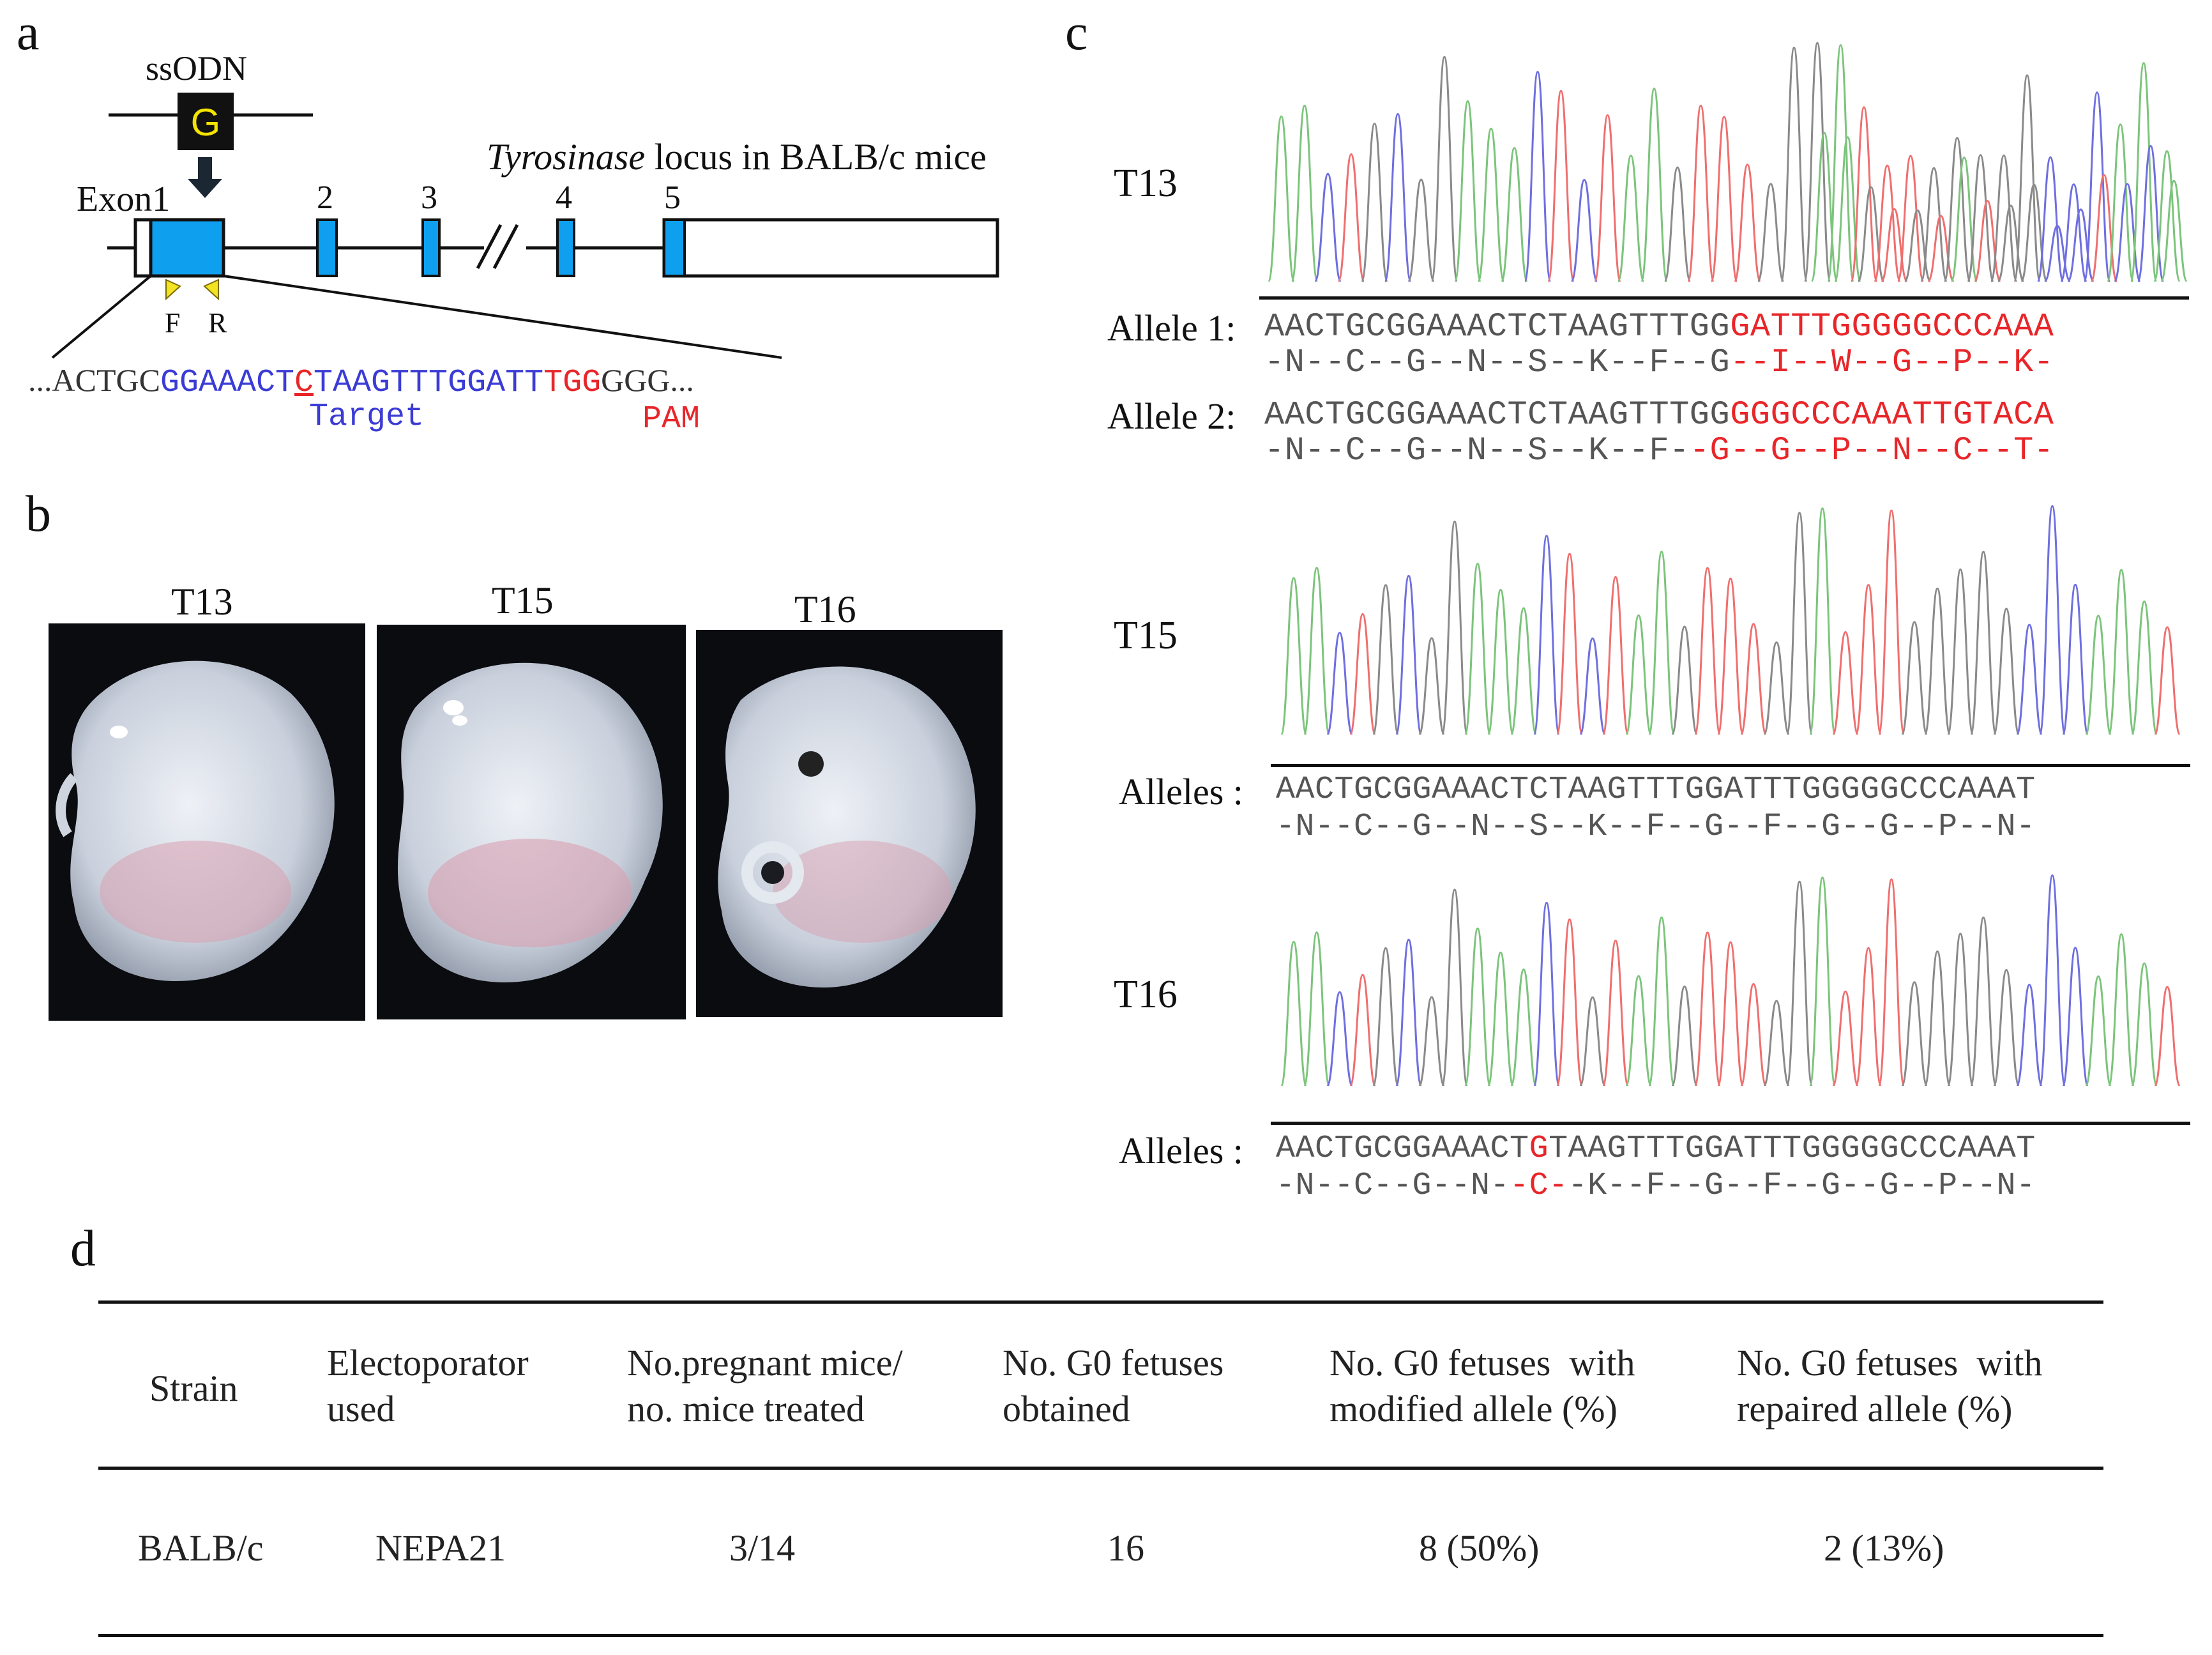 This screenshot has width=2212, height=1655. I want to click on cell-electroporator: NEPA21, so click(440, 1548).